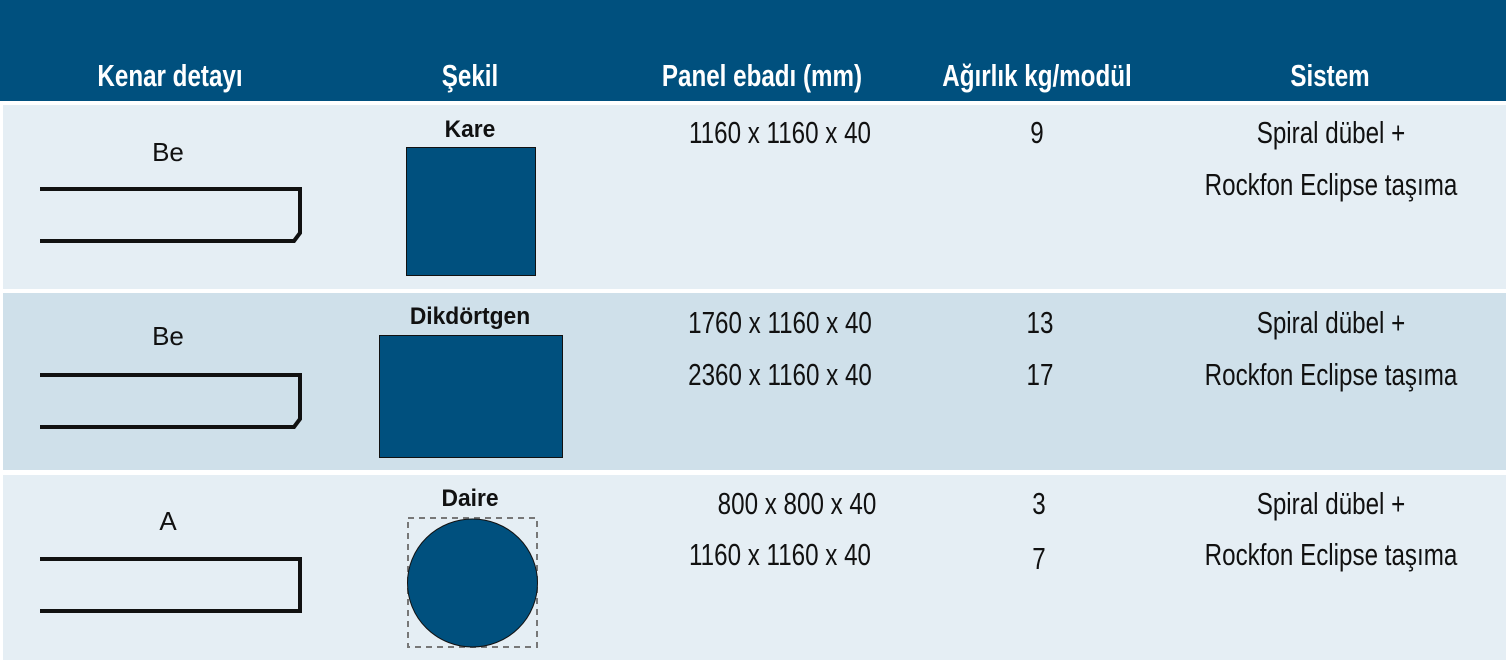 This screenshot has height=660, width=1506. What do you see at coordinates (1040, 322) in the screenshot?
I see `weight: 13` at bounding box center [1040, 322].